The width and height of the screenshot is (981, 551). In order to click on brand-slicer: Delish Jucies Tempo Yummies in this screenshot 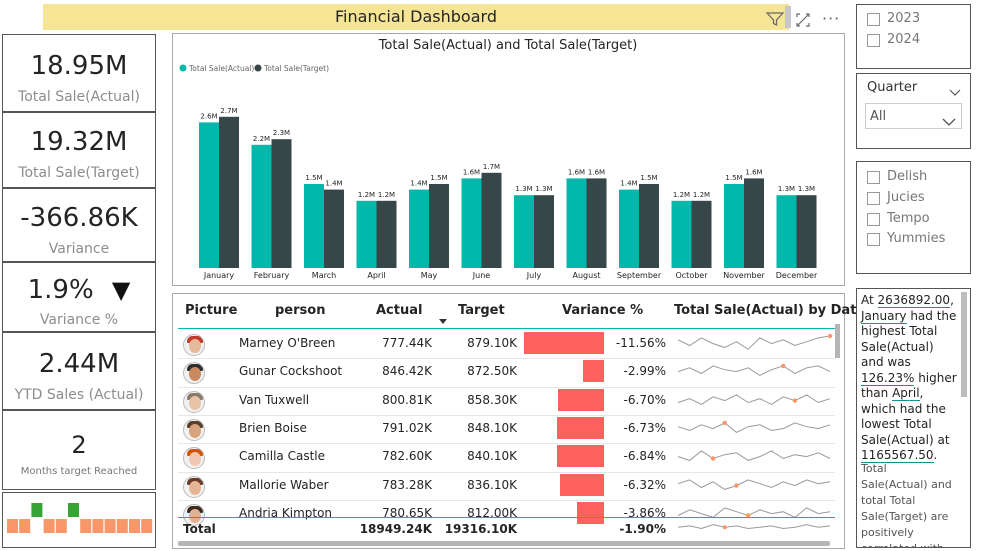, I will do `click(913, 217)`.